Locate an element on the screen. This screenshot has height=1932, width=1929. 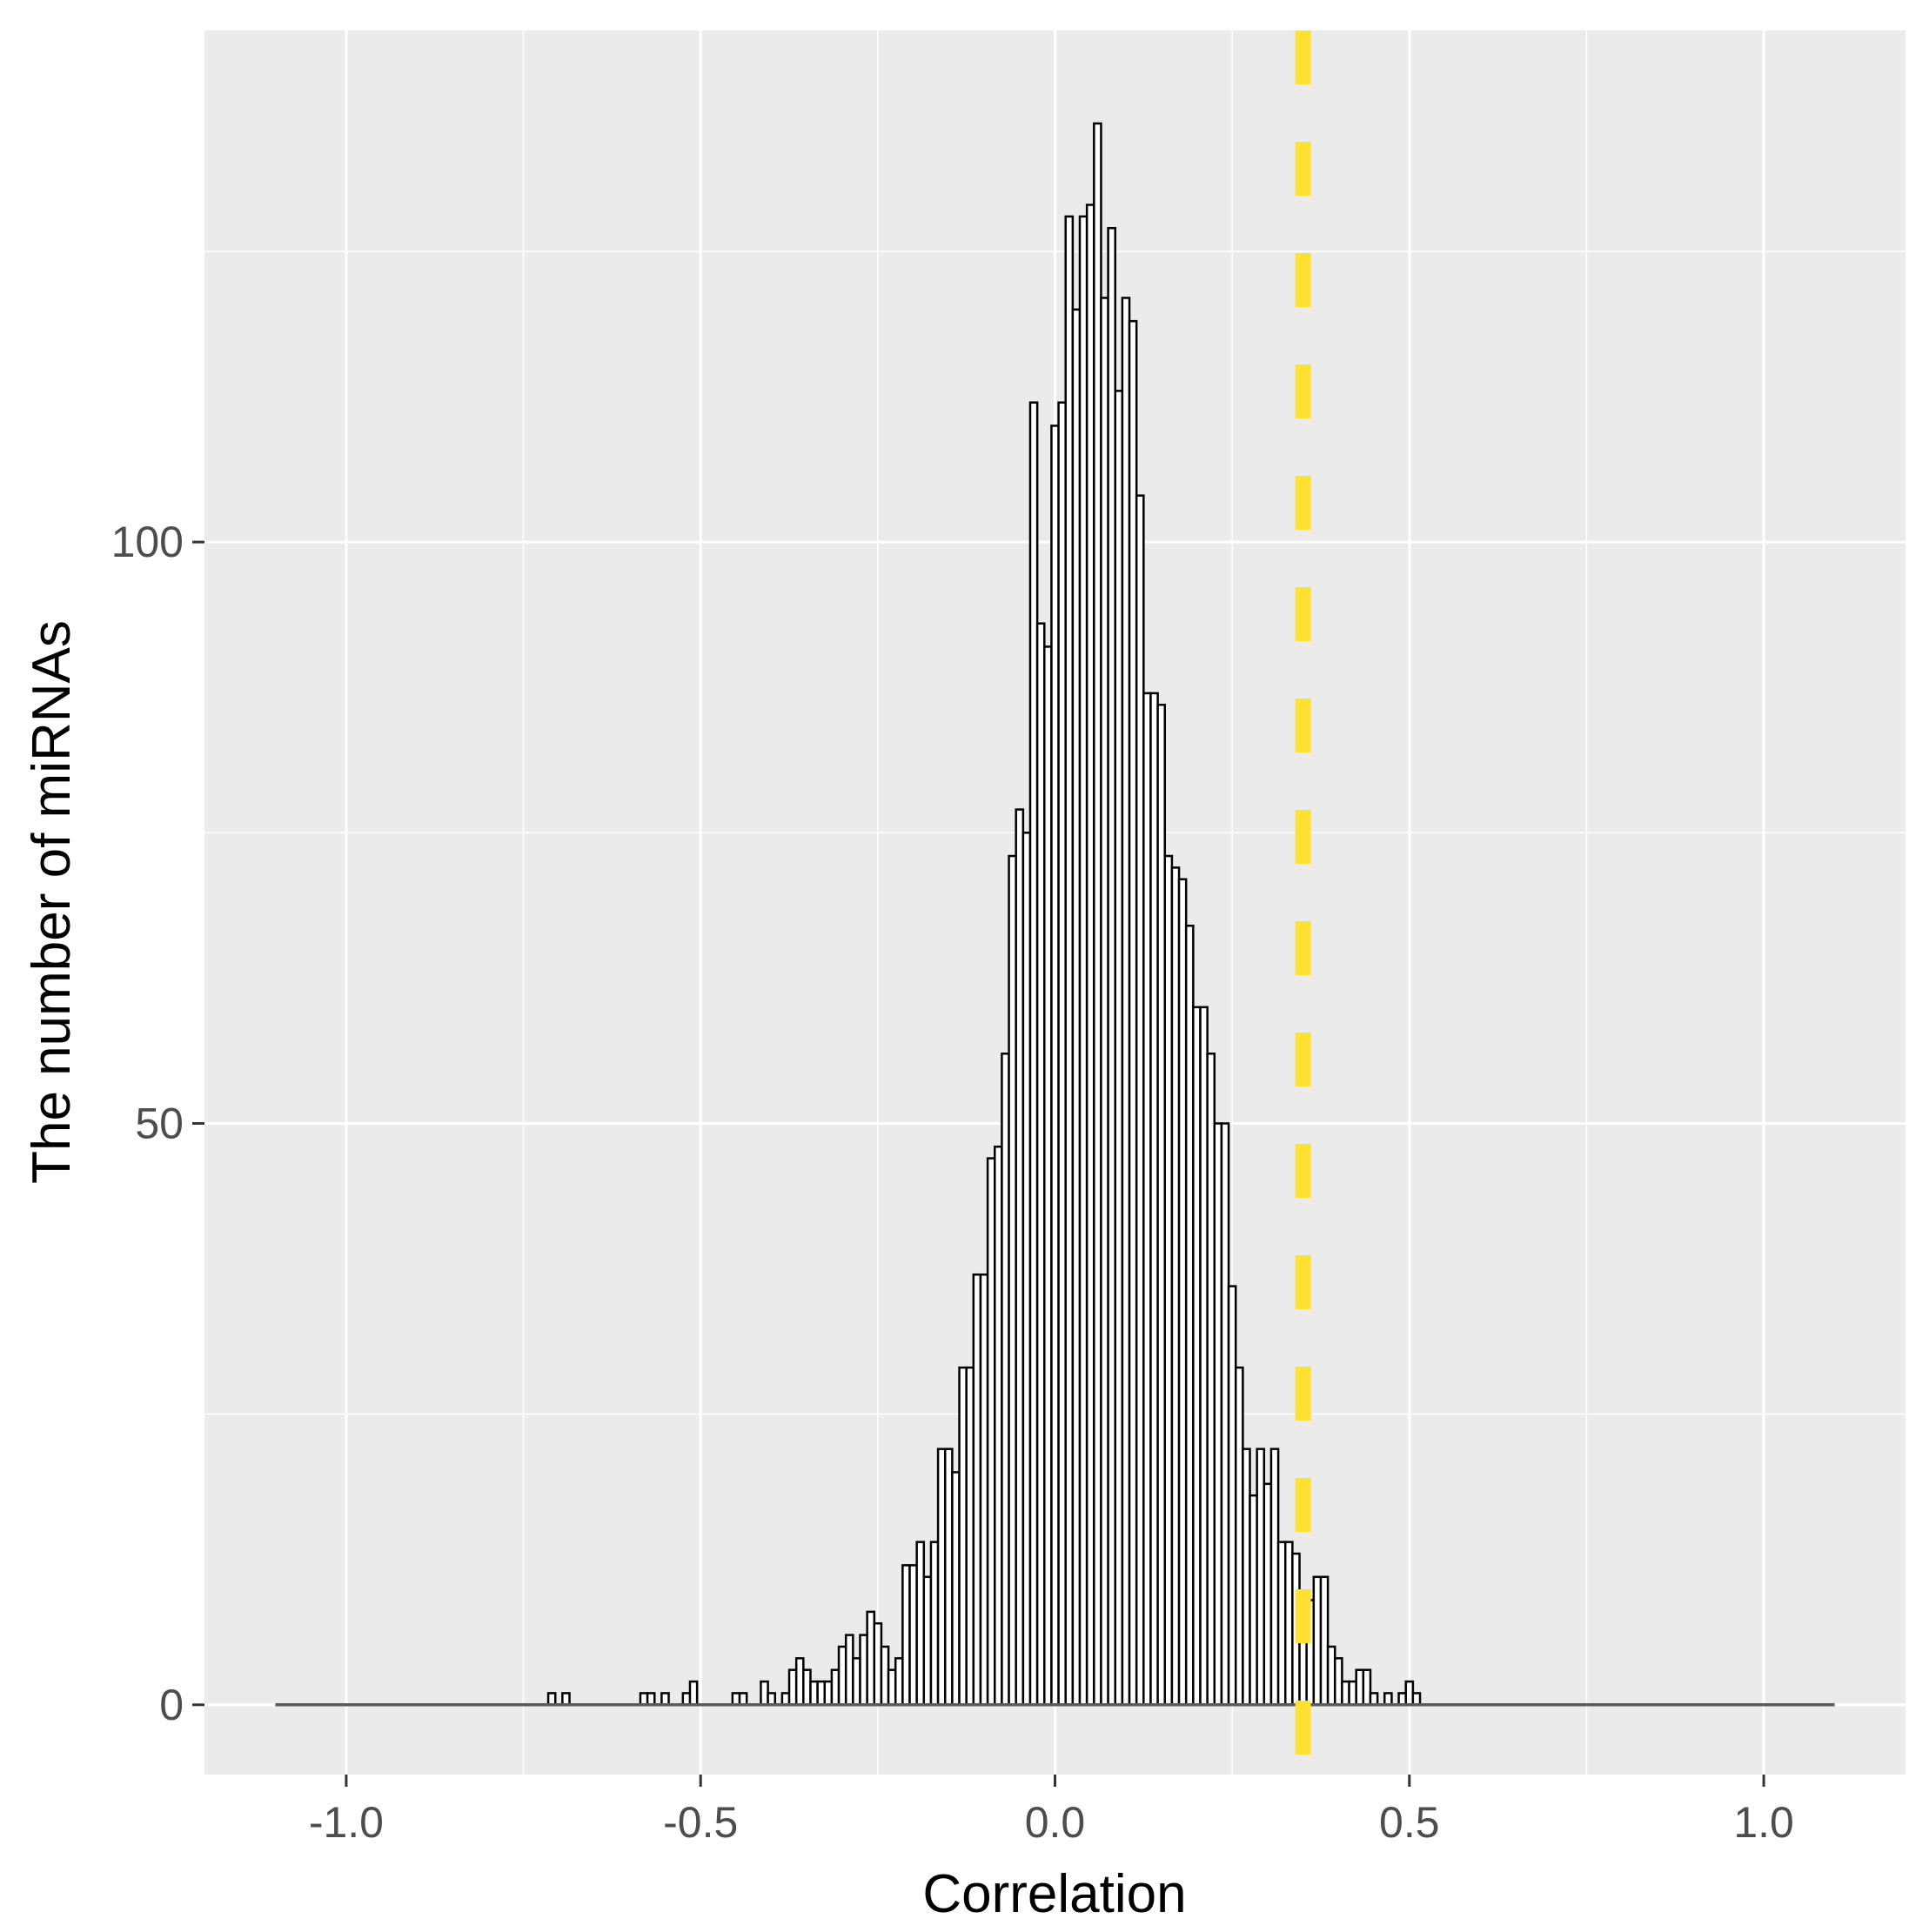
y-tick-label: 0 is located at coordinates (171, 1705).